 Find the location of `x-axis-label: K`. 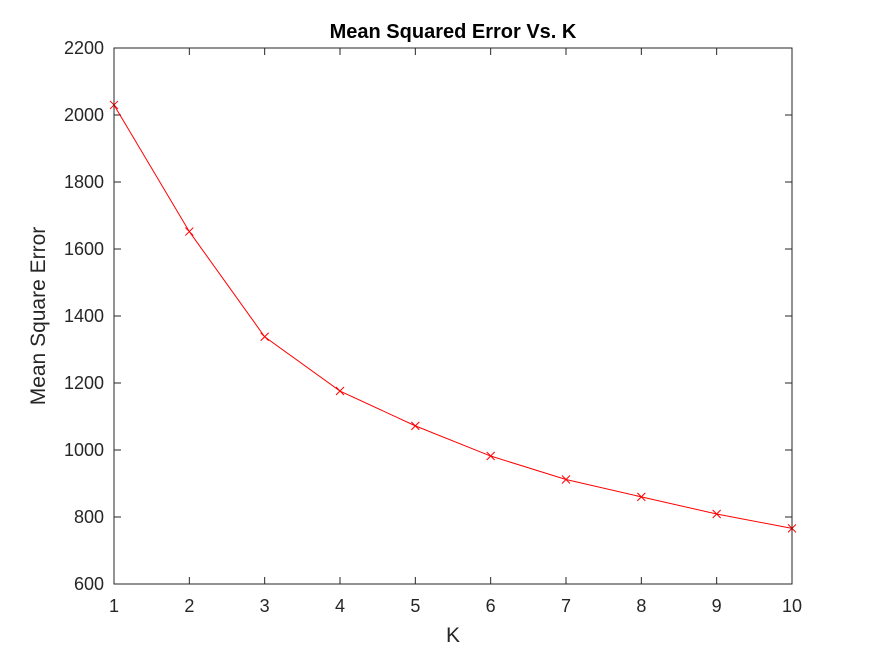

x-axis-label: K is located at coordinates (453, 635).